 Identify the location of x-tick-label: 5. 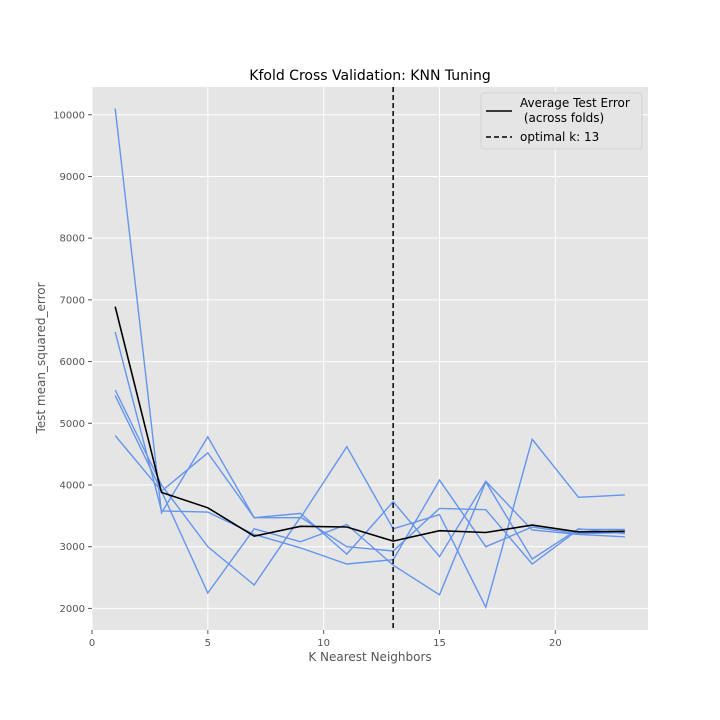
(208, 643).